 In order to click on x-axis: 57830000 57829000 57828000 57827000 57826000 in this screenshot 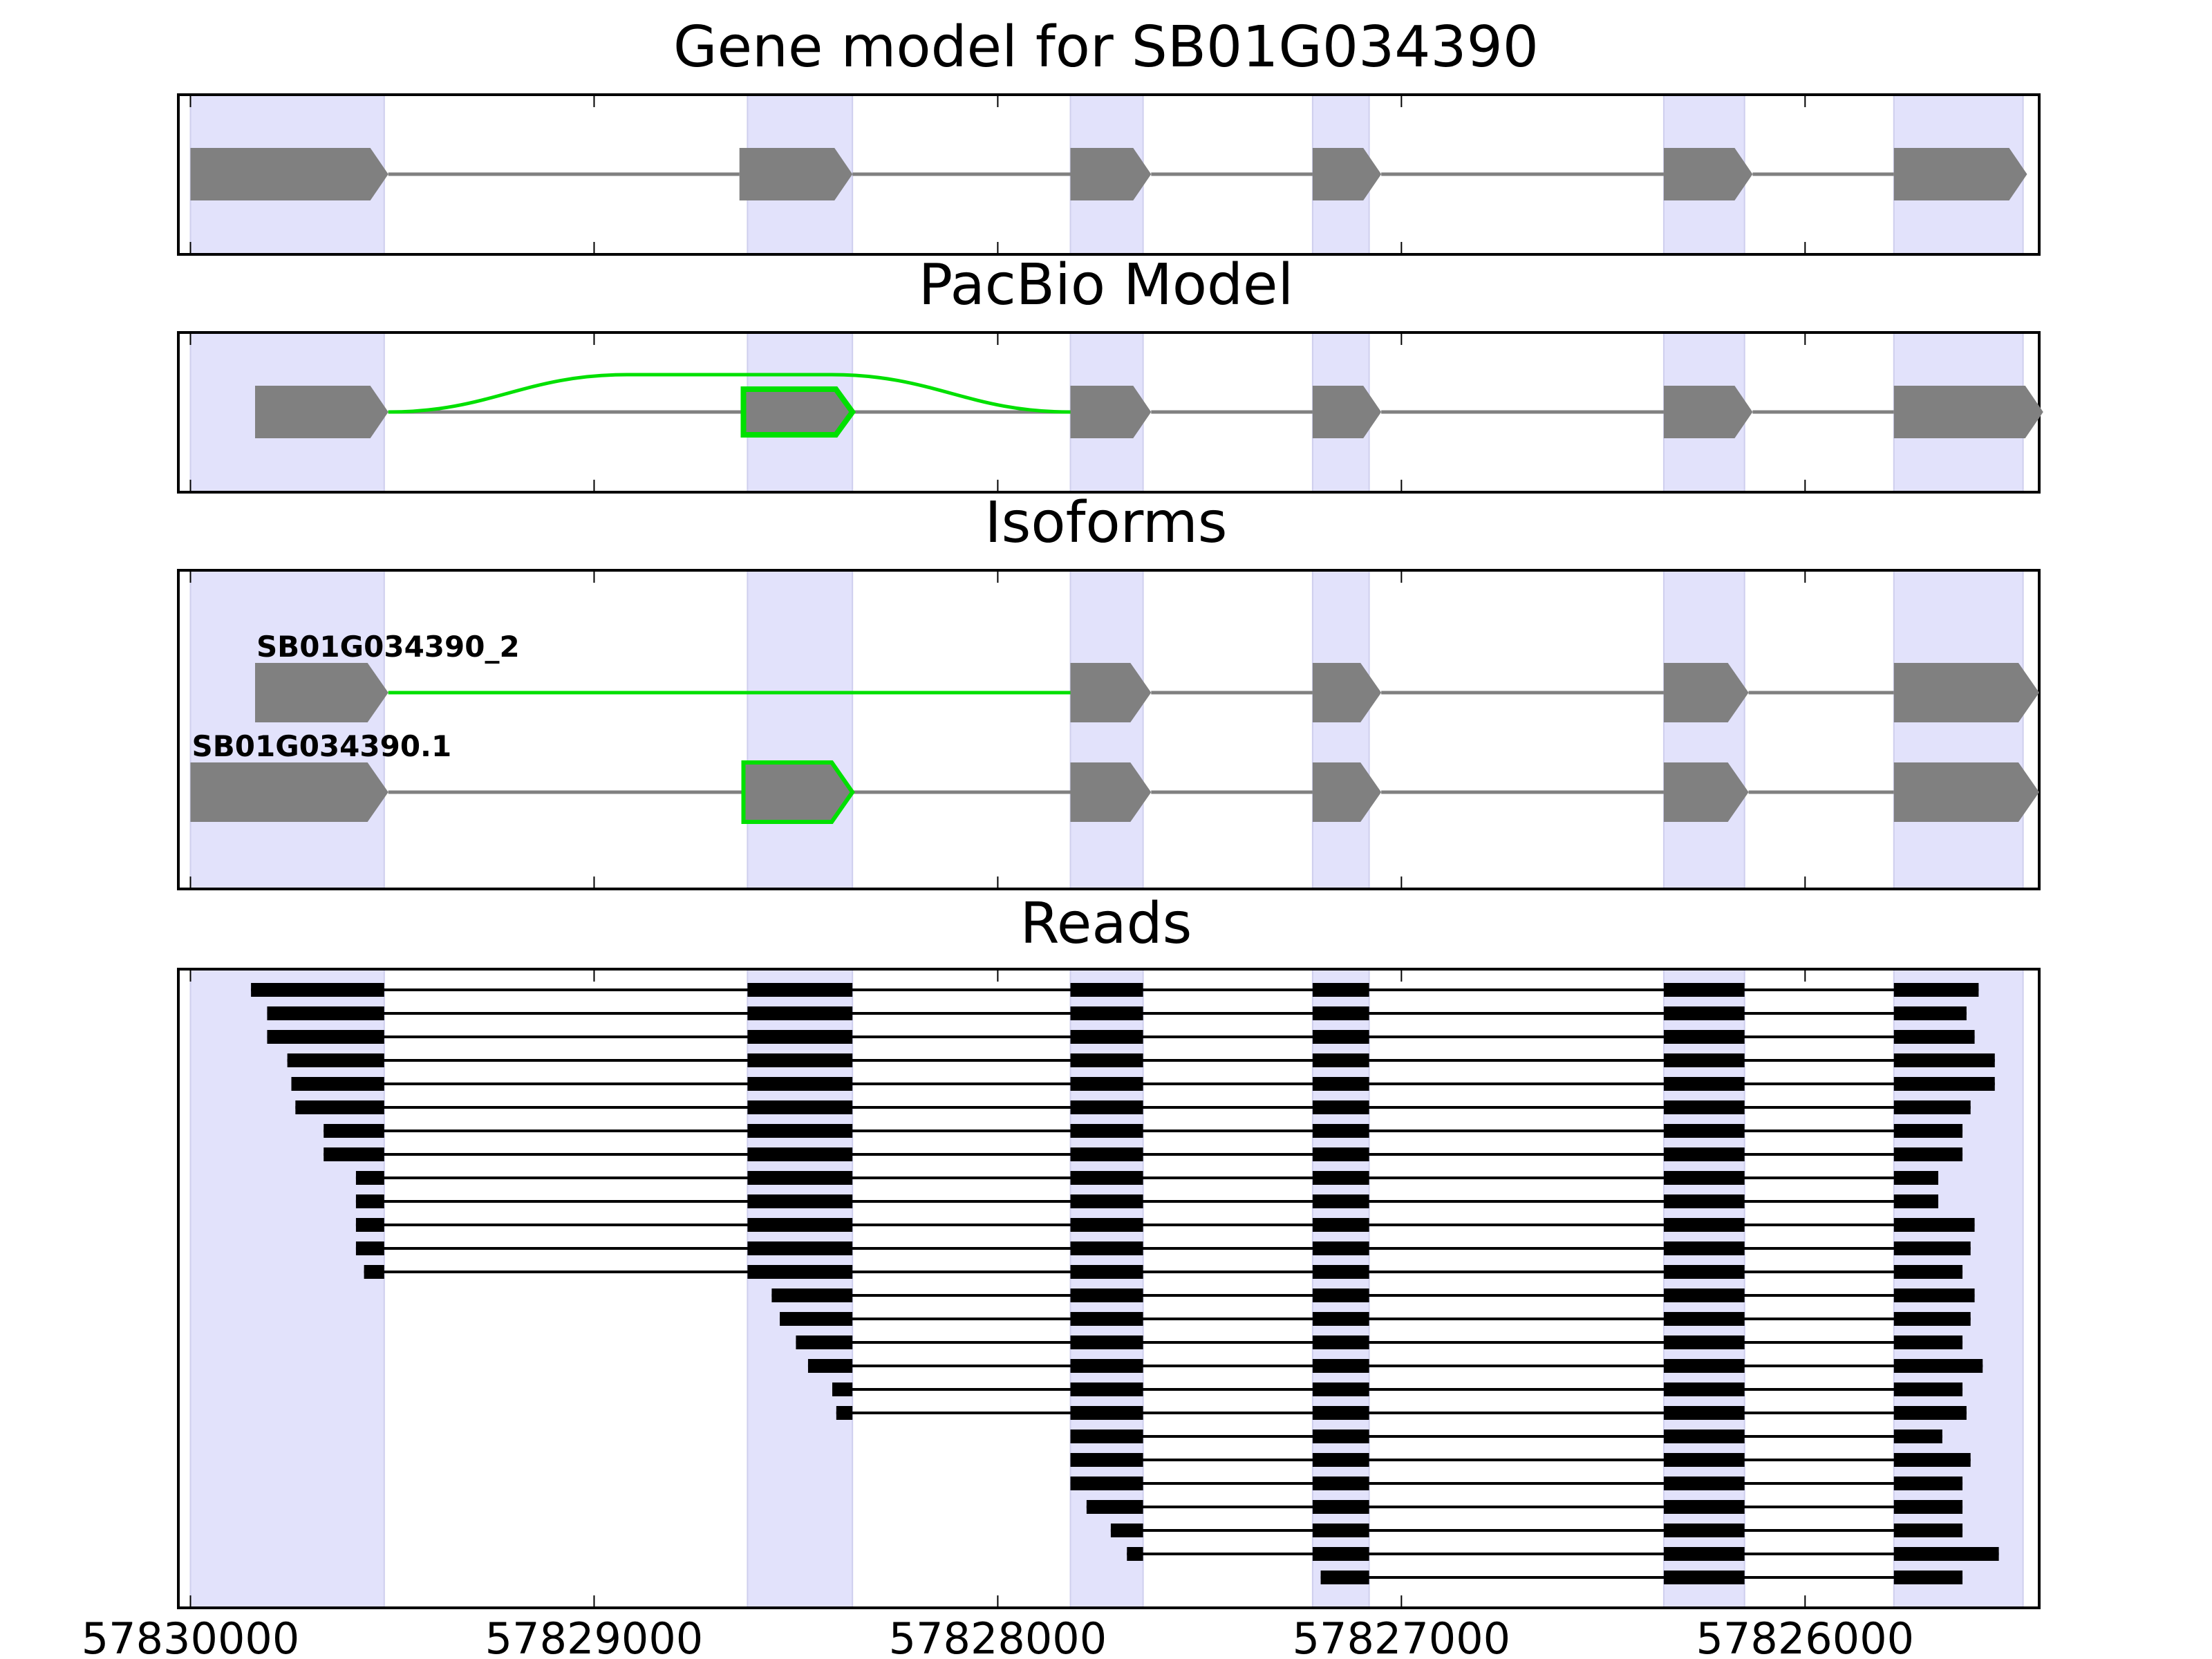, I will do `click(998, 1636)`.